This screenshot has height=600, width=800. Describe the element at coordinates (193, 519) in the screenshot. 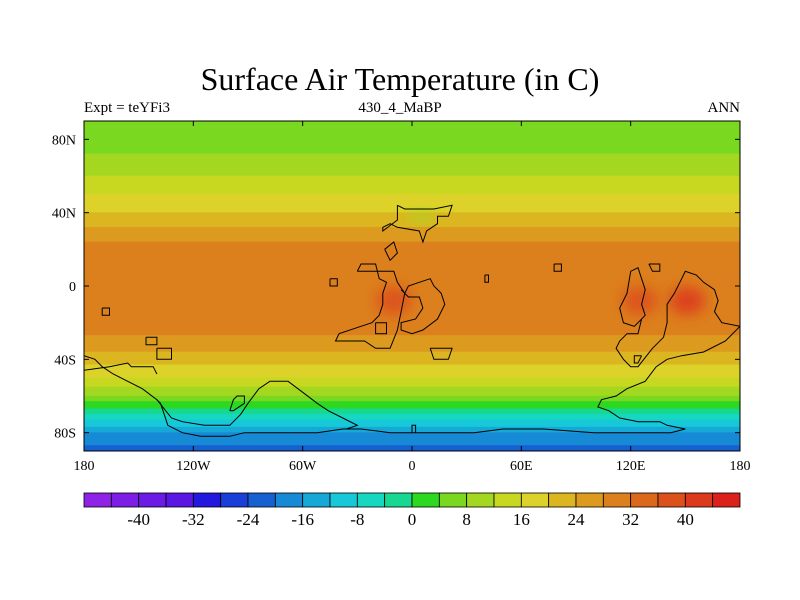

I see `colorbar-label: -32` at that location.